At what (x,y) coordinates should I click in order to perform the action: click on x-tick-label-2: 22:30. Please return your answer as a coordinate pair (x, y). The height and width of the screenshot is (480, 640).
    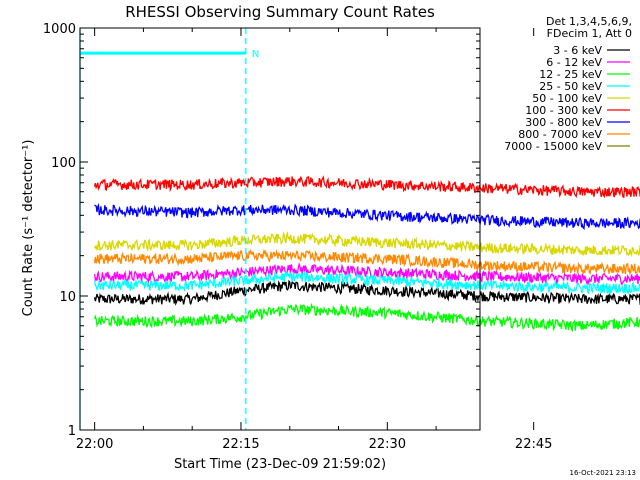
    Looking at the image, I should click on (387, 444).